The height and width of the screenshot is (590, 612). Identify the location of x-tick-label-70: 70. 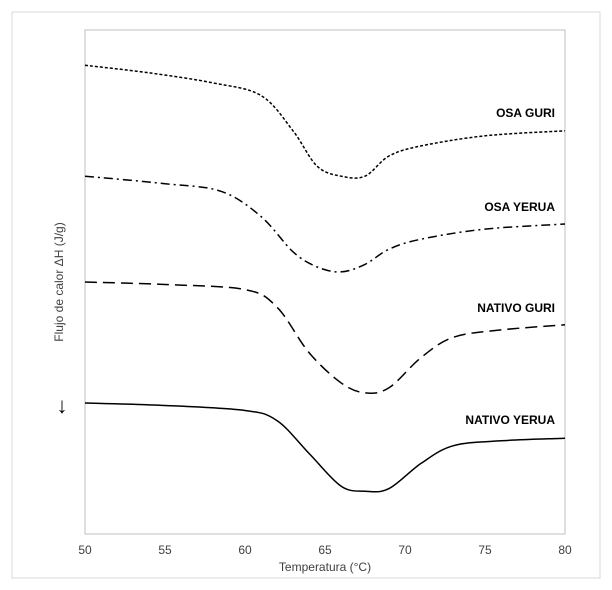
(405, 550).